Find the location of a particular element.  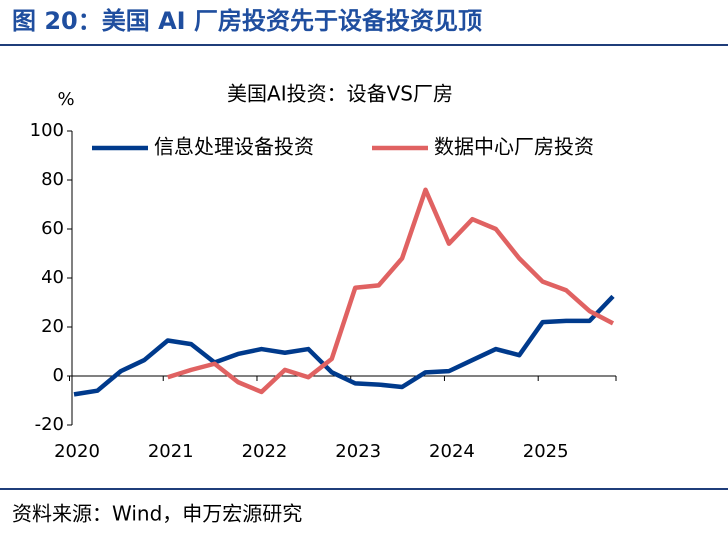

figure-title: 图 20：美国 AI 厂房投资先于设备投资见顶 is located at coordinates (247, 21).